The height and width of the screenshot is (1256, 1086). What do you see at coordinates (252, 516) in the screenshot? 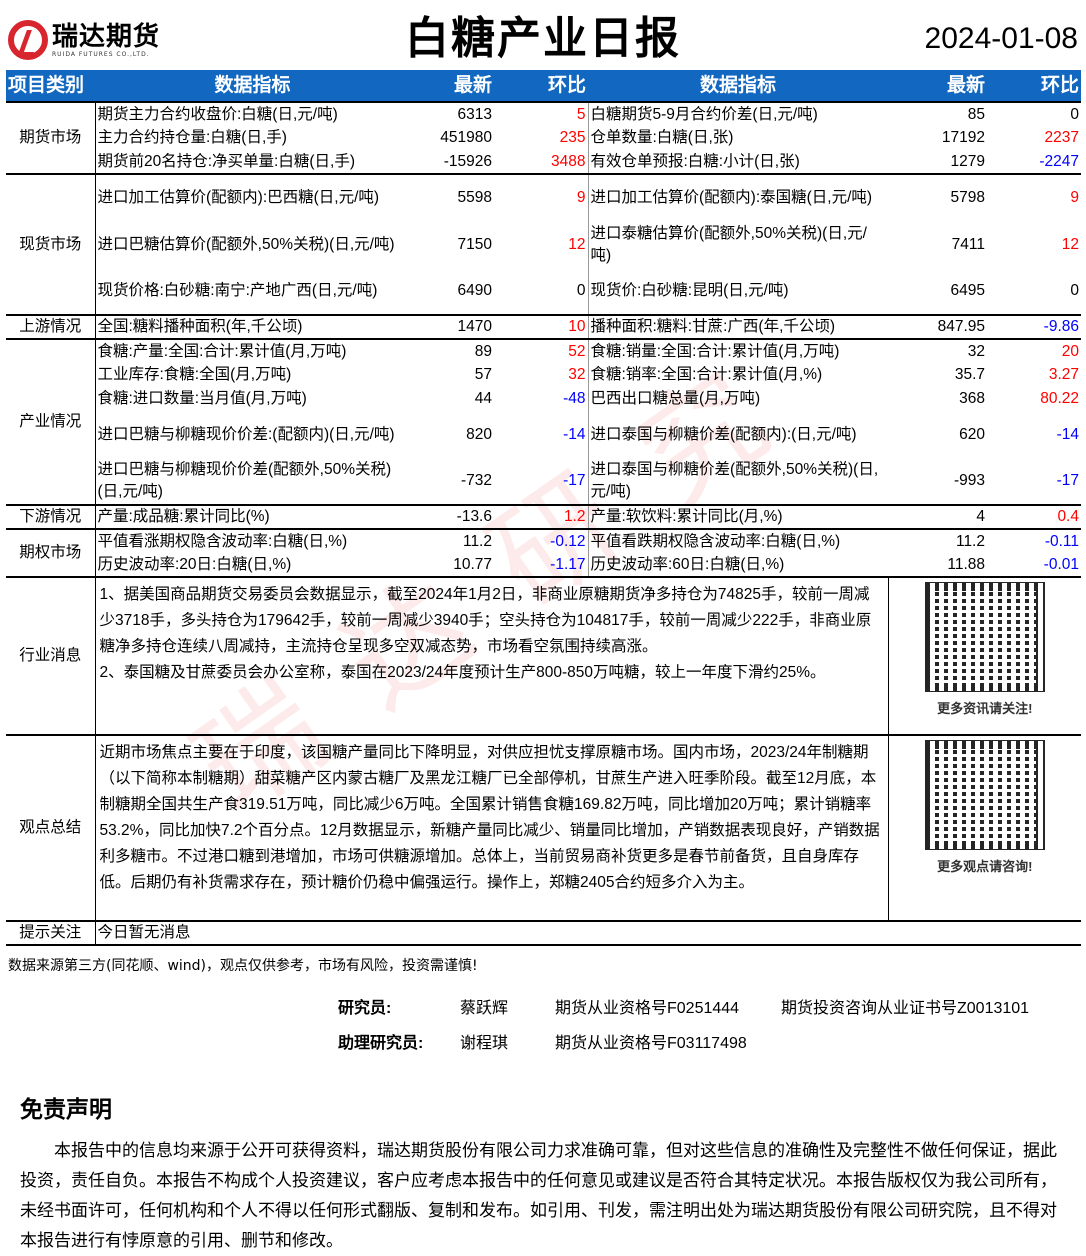
I see `indicator-name: 产量:成品糖:累计同比(%)` at bounding box center [252, 516].